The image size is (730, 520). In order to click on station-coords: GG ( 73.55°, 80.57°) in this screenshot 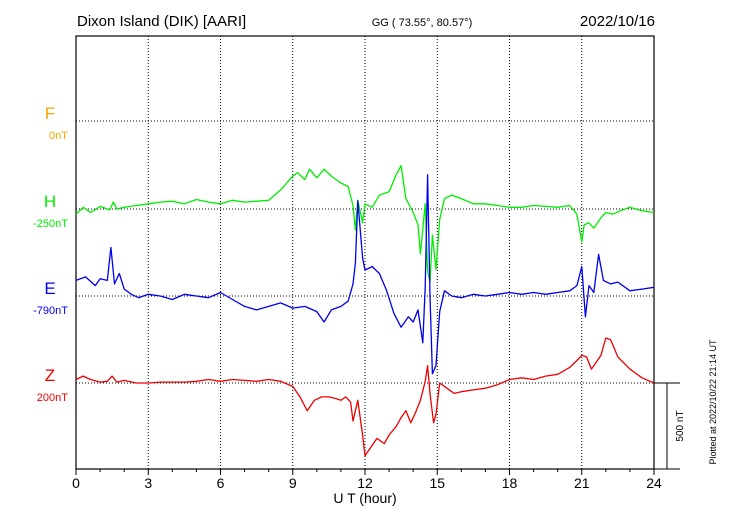, I will do `click(422, 23)`.